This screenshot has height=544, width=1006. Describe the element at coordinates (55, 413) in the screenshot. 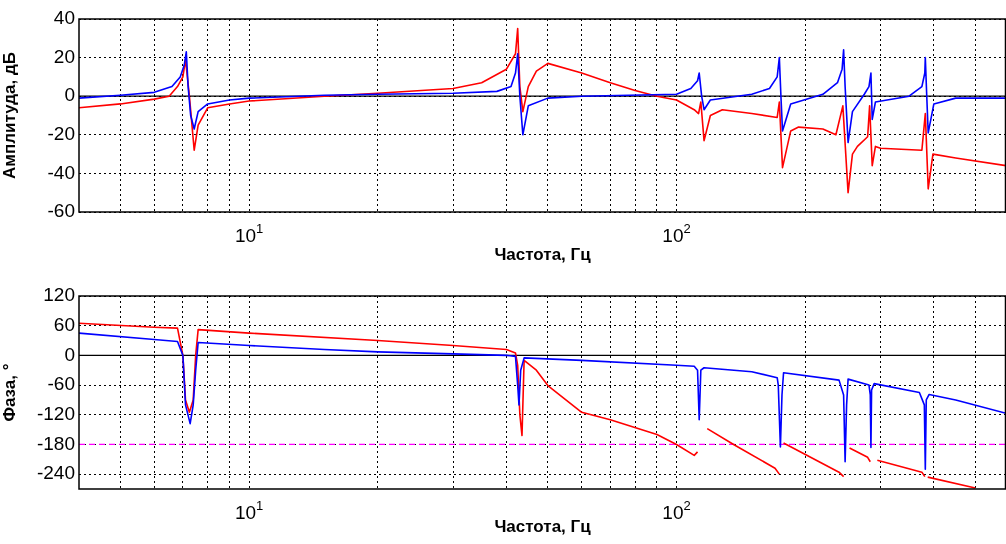

I see `y-tick-label: -120` at that location.